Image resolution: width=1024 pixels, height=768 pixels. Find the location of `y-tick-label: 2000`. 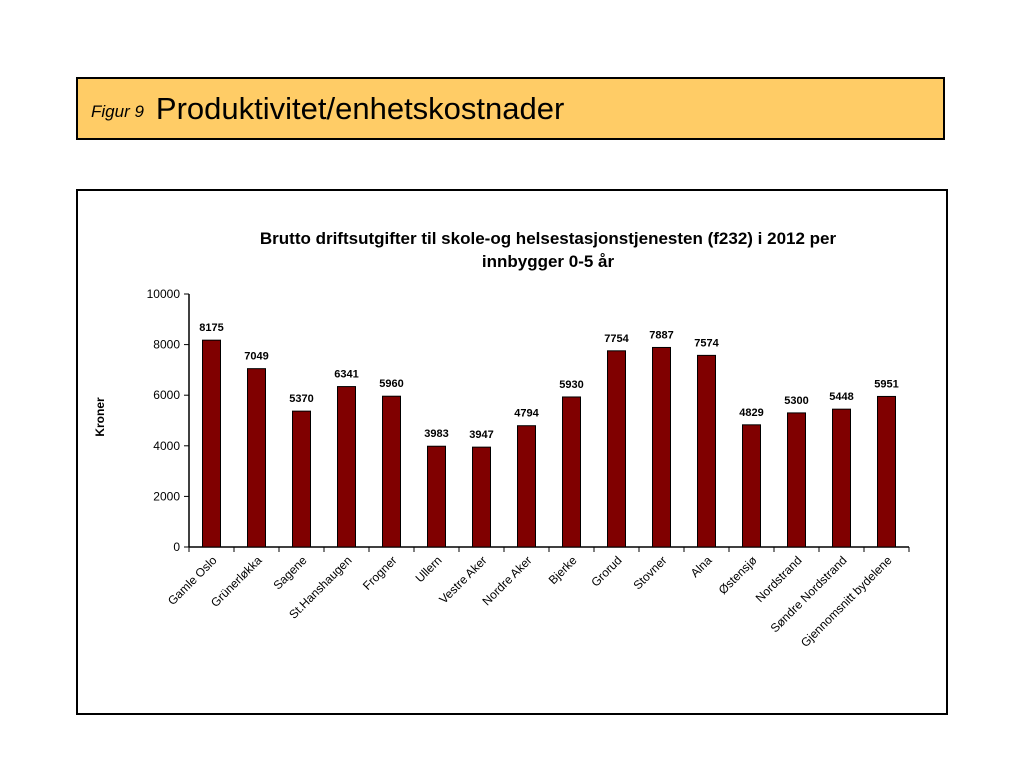

y-tick-label: 2000 is located at coordinates (166, 496).